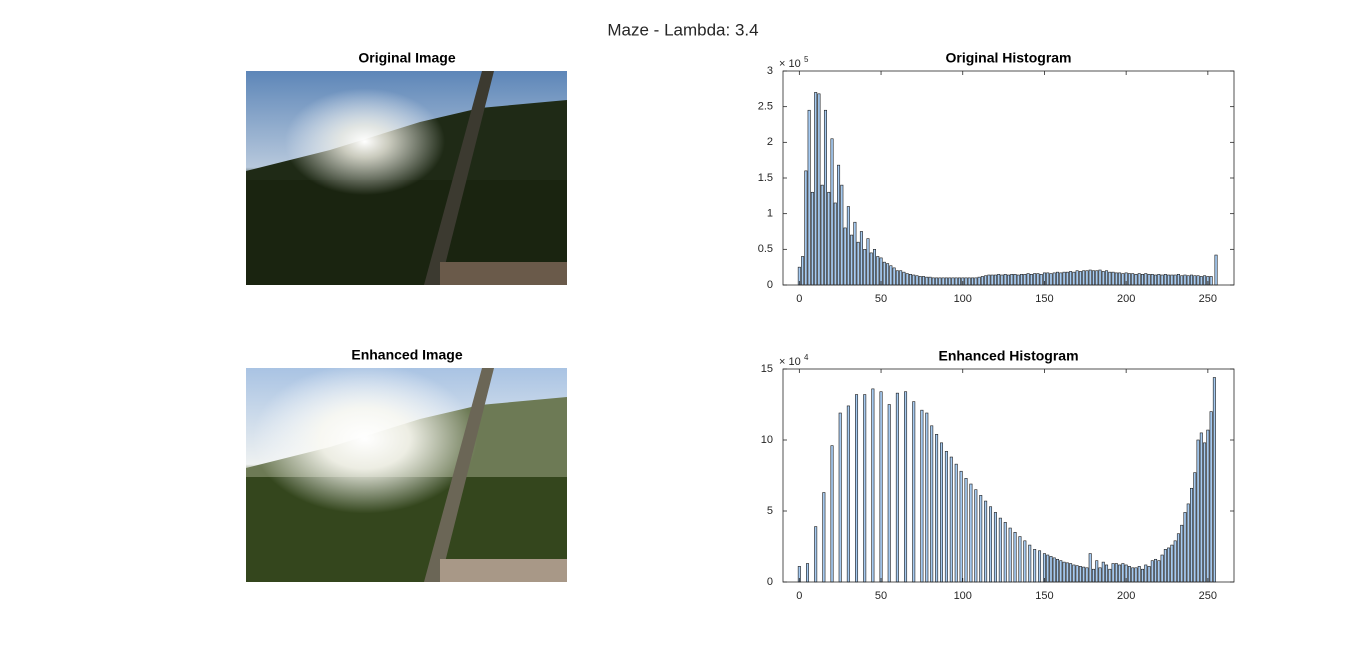  I want to click on plot-area, so click(1008, 475).